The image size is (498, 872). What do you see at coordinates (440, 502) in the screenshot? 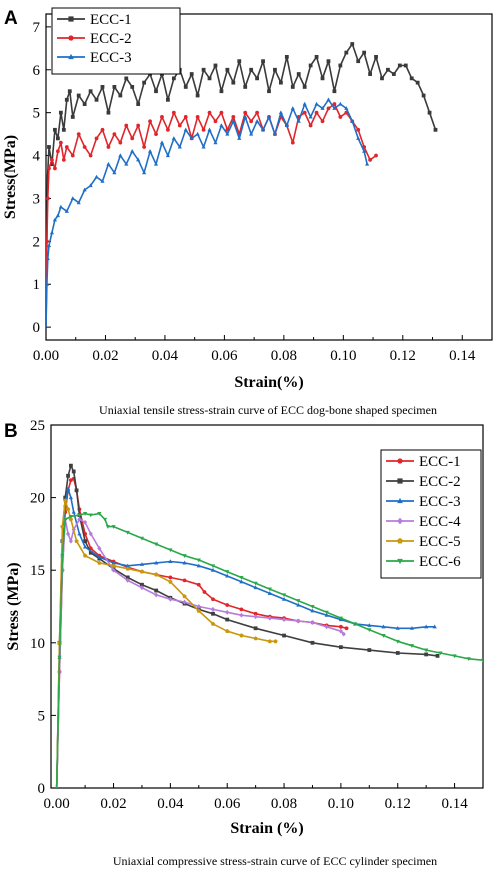
I see `legend-label: ECC-3` at bounding box center [440, 502].